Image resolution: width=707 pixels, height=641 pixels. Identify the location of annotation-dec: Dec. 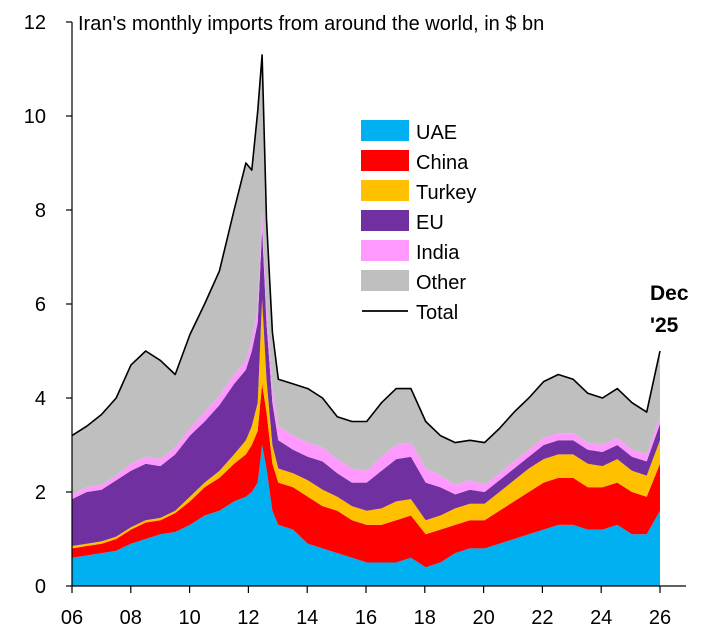
(669, 293).